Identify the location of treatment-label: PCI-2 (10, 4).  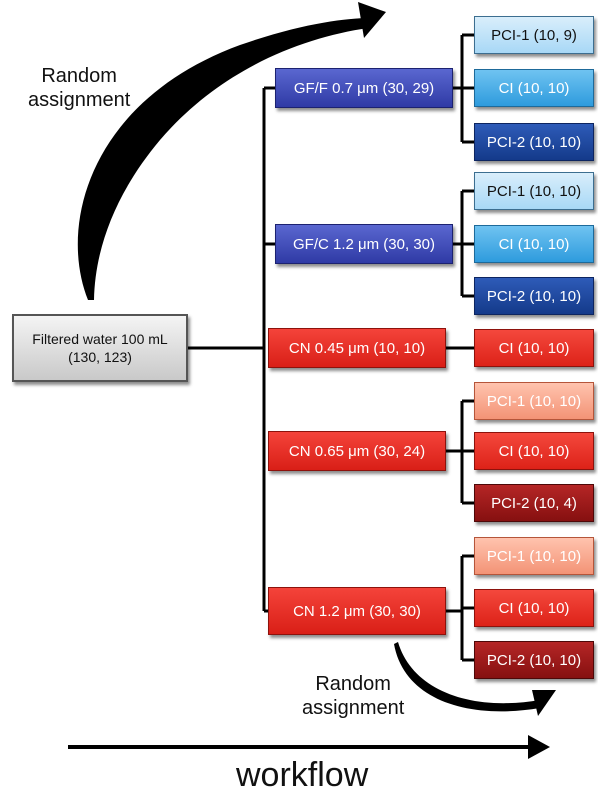
(534, 503).